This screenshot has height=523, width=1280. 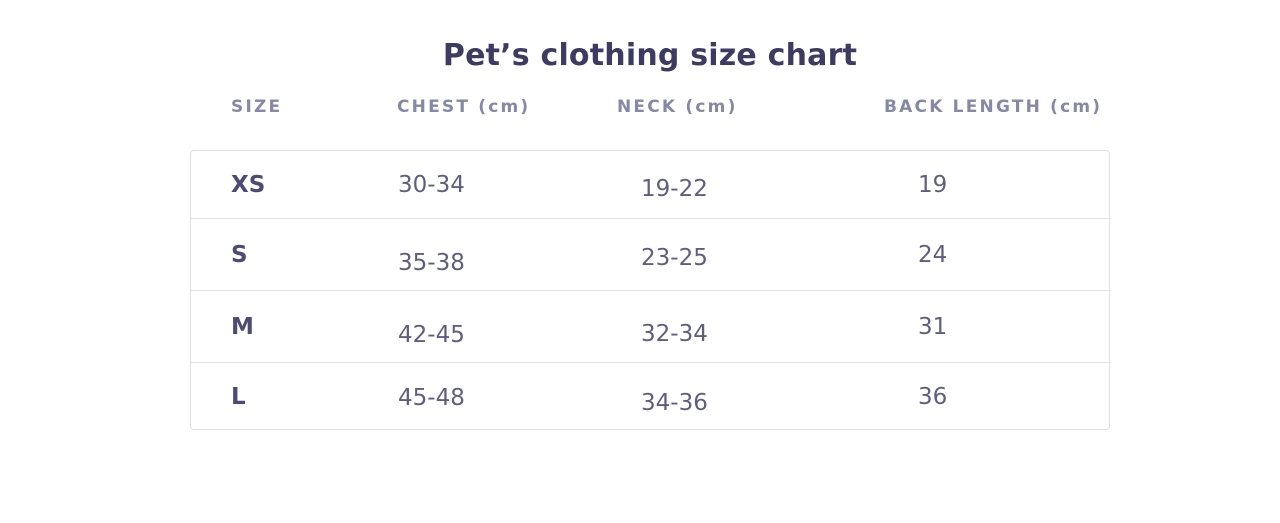 I want to click on page-title: Pet’s clothing size chart, so click(x=650, y=55).